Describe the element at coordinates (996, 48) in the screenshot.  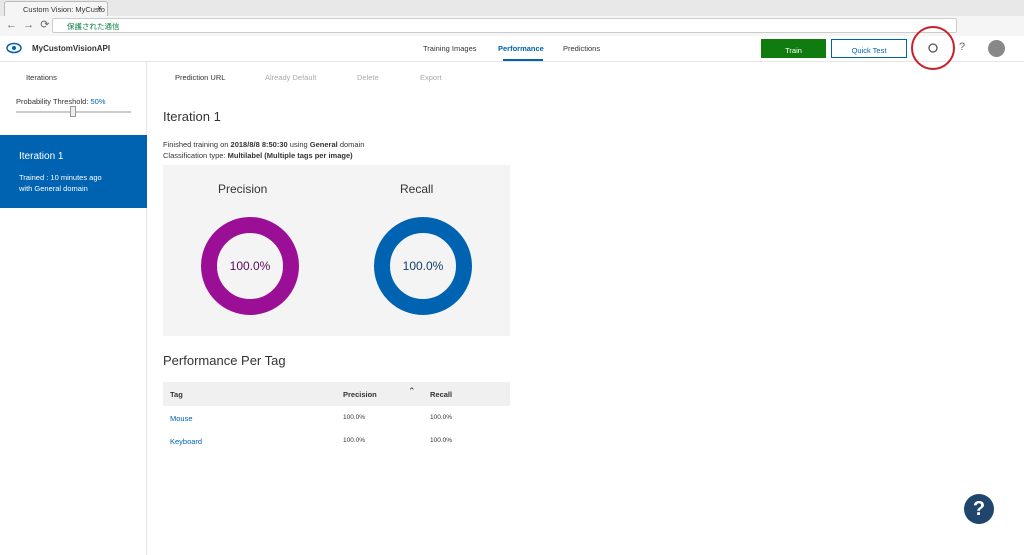
I see `avatar` at that location.